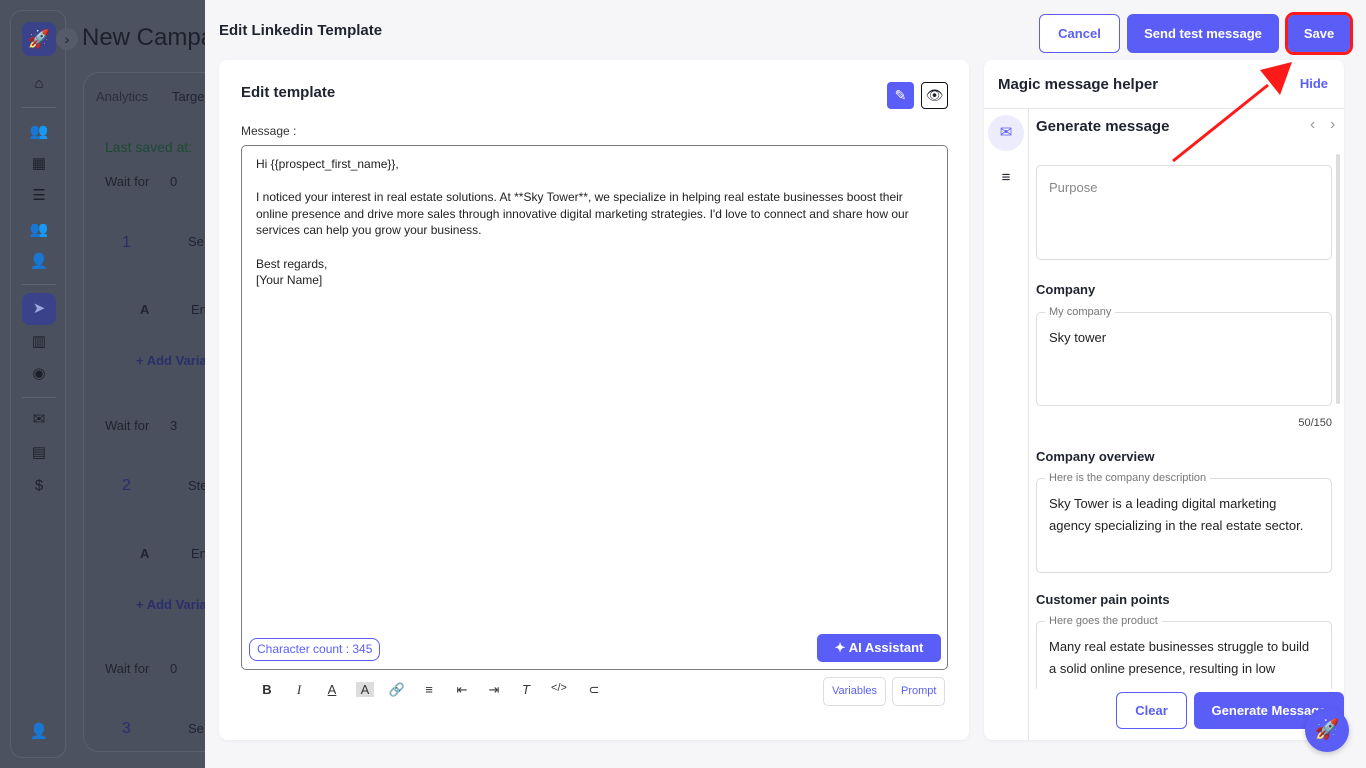  I want to click on message-line: Hi {{prospect_first_name}},, so click(327, 164).